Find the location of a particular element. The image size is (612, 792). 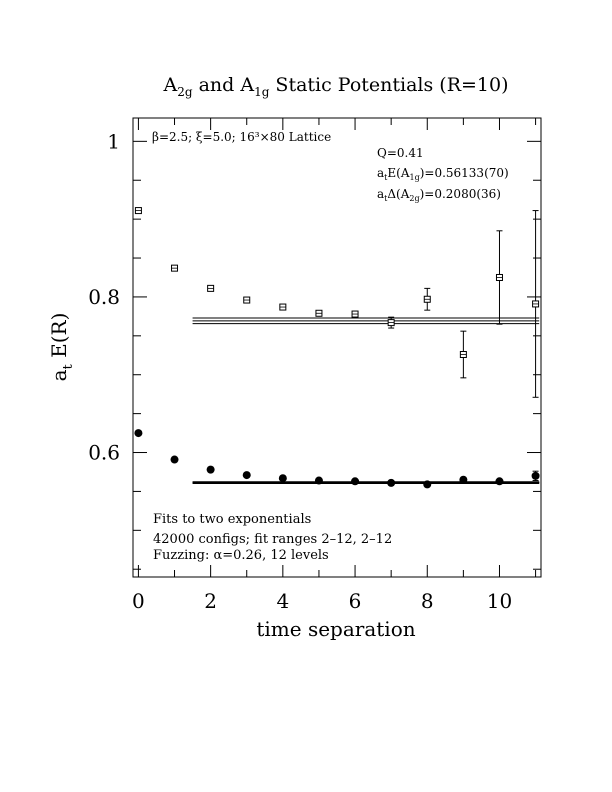

q-annotation: Q=0.41 is located at coordinates (400, 153).